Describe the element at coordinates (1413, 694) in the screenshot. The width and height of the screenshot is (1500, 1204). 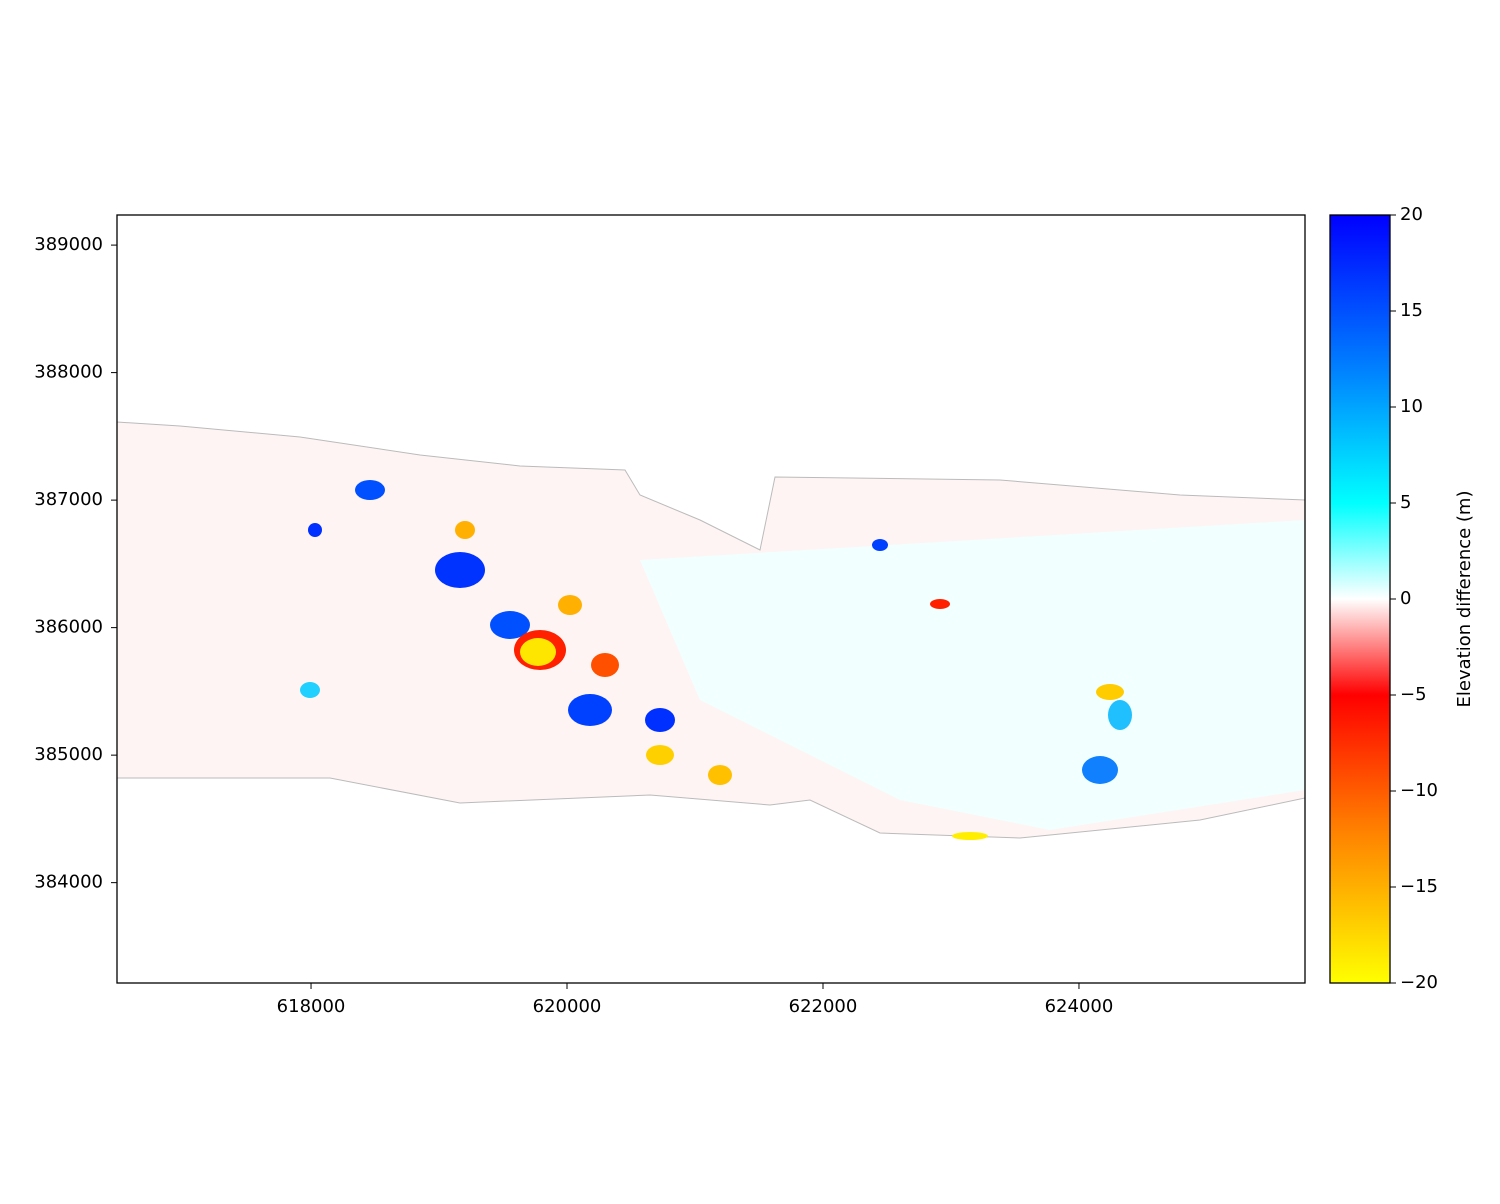
I see `colorbar-tick-label: −5` at that location.